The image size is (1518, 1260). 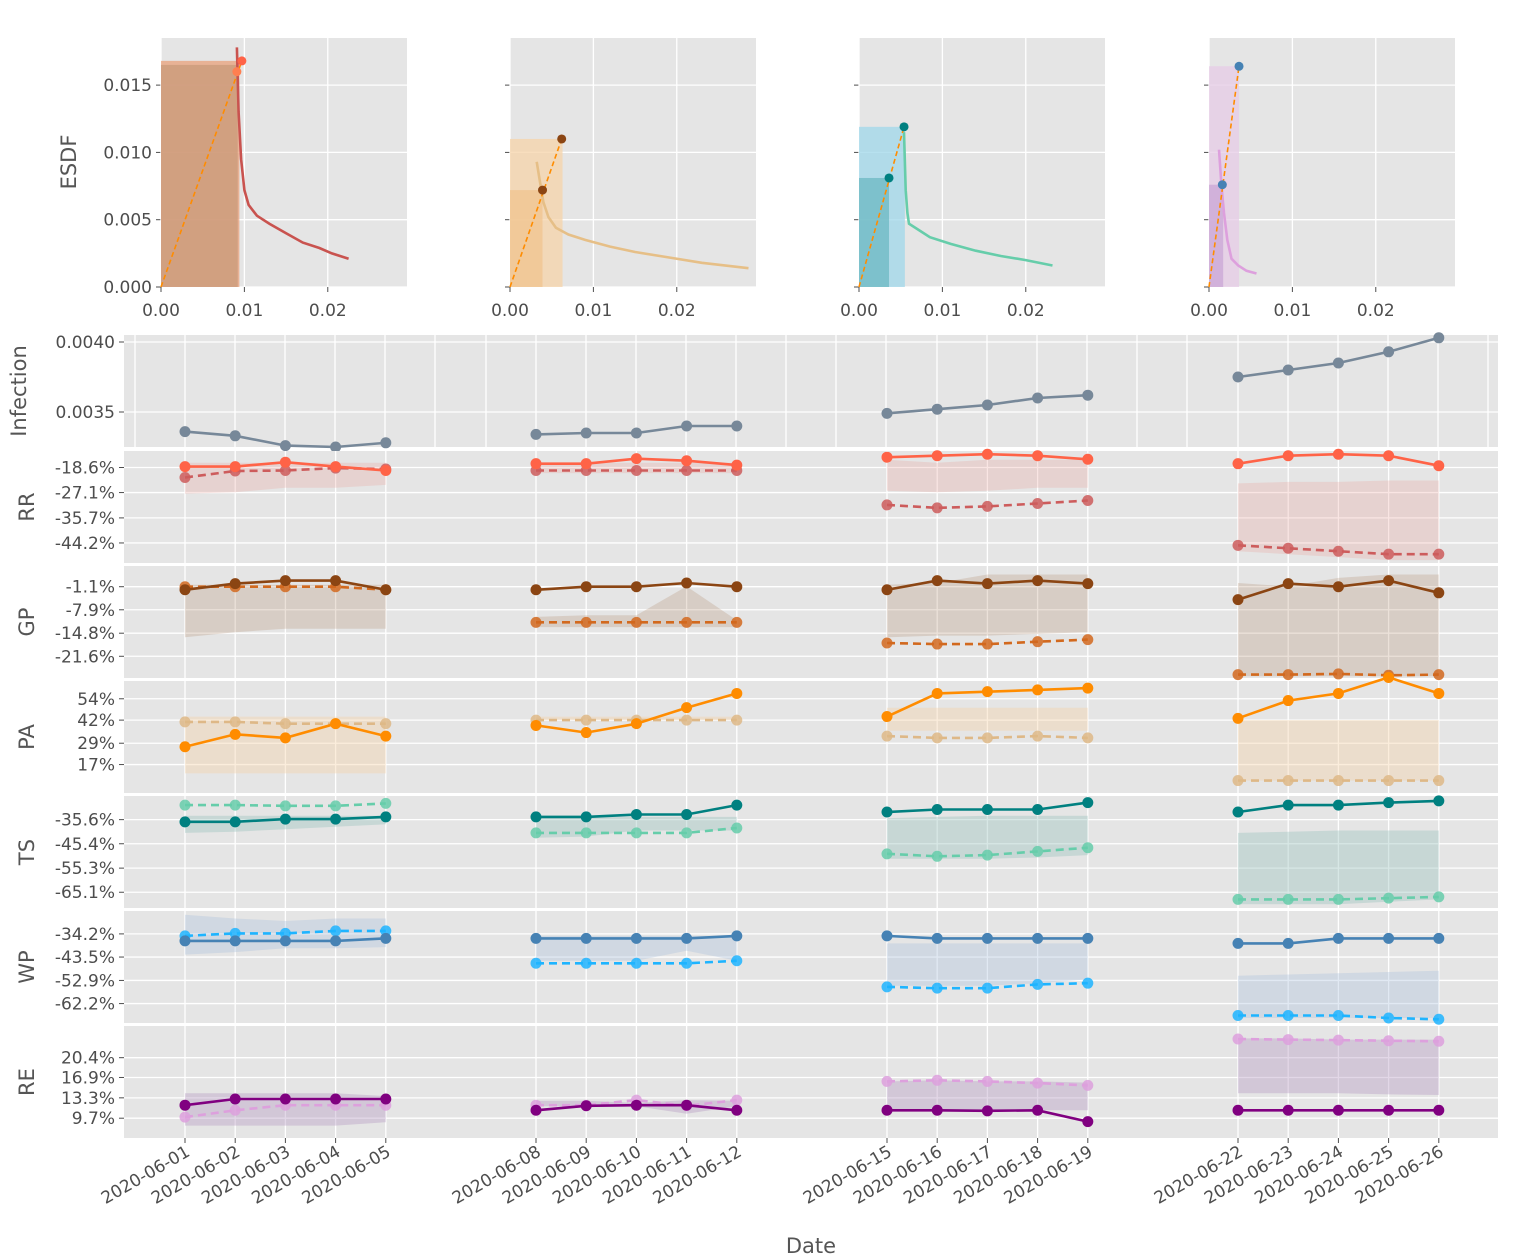 I want to click on y-tick-label: -35.6%, so click(x=85, y=821).